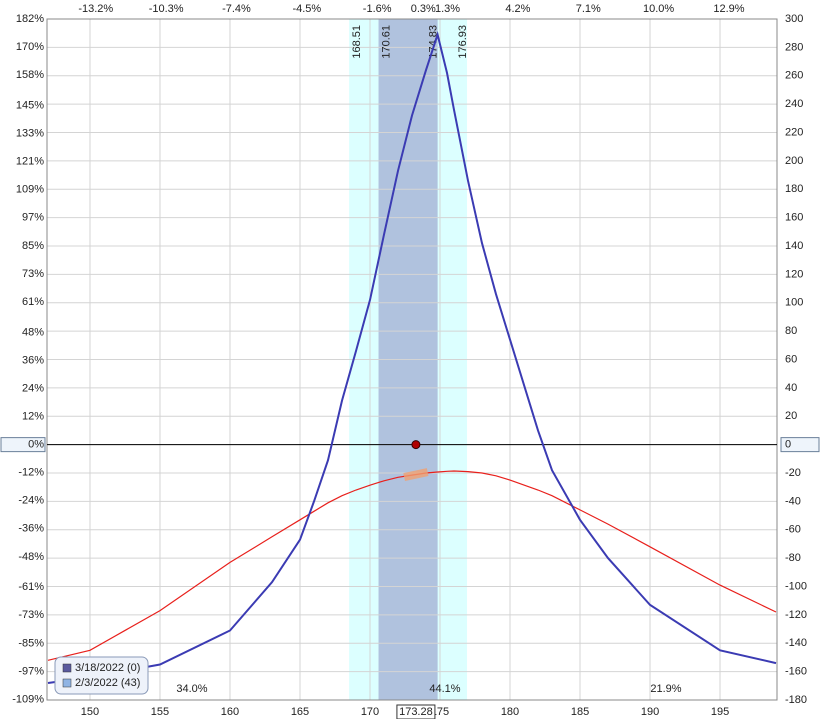 This screenshot has width=821, height=719. Describe the element at coordinates (658, 9) in the screenshot. I see `x2-tick-label: 10.0%` at that location.